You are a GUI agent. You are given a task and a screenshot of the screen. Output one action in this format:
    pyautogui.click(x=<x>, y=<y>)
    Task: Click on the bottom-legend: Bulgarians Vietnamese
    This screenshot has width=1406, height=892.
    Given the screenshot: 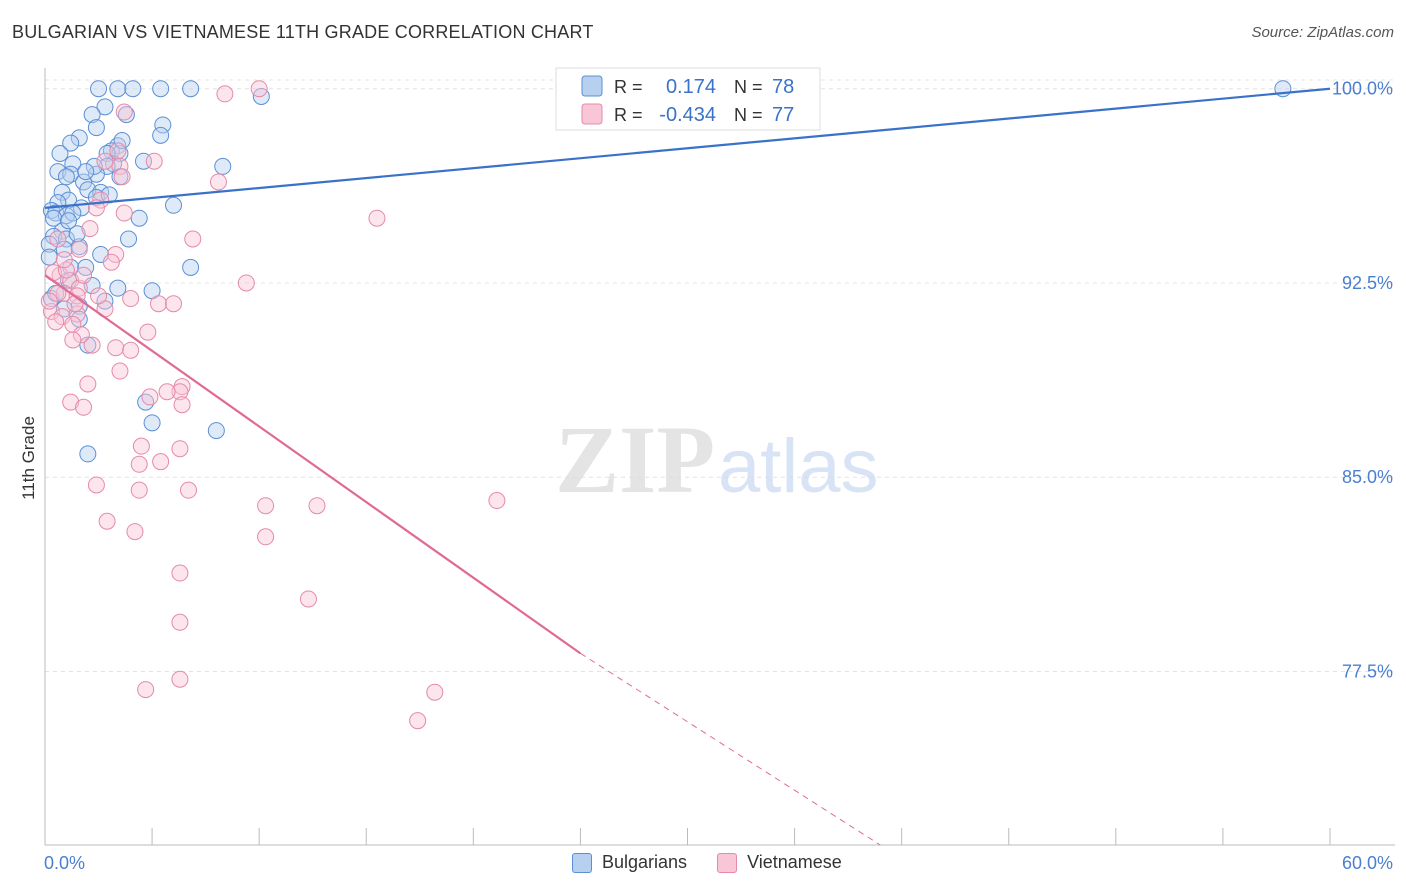 What is the action you would take?
    pyautogui.click(x=718, y=862)
    